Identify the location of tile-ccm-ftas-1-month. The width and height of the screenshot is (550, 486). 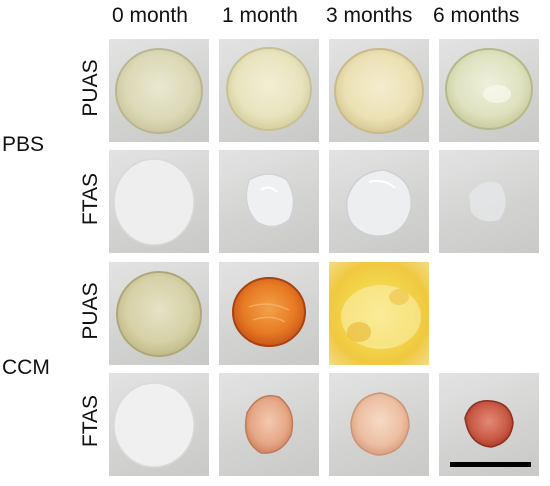
(269, 424).